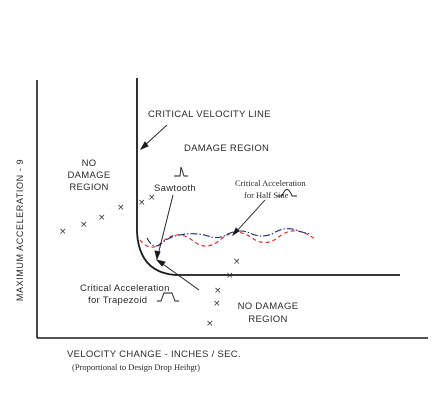 The width and height of the screenshot is (441, 407). I want to click on sawtooth-curve, so click(228, 237).